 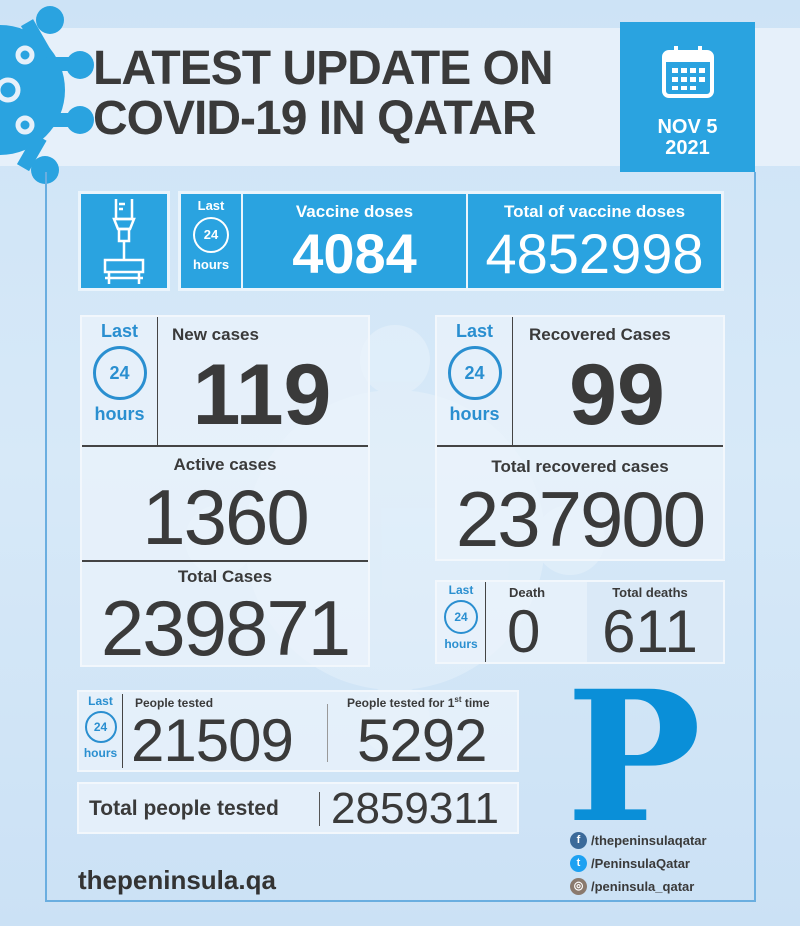 What do you see at coordinates (315, 118) in the screenshot?
I see `title-line-2: COVID-19 IN QATAR` at bounding box center [315, 118].